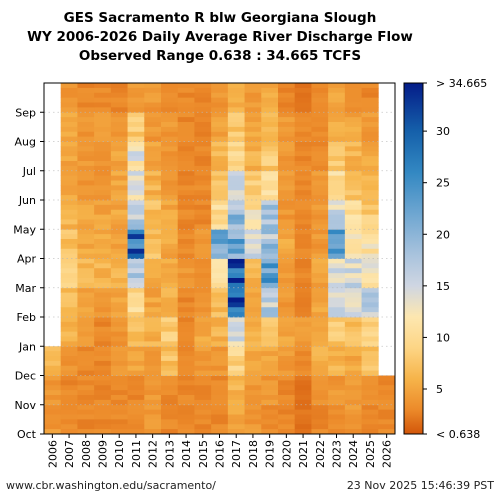 This screenshot has height=500, width=500. What do you see at coordinates (387, 454) in the screenshot?
I see `x-tick-label: 2026` at bounding box center [387, 454].